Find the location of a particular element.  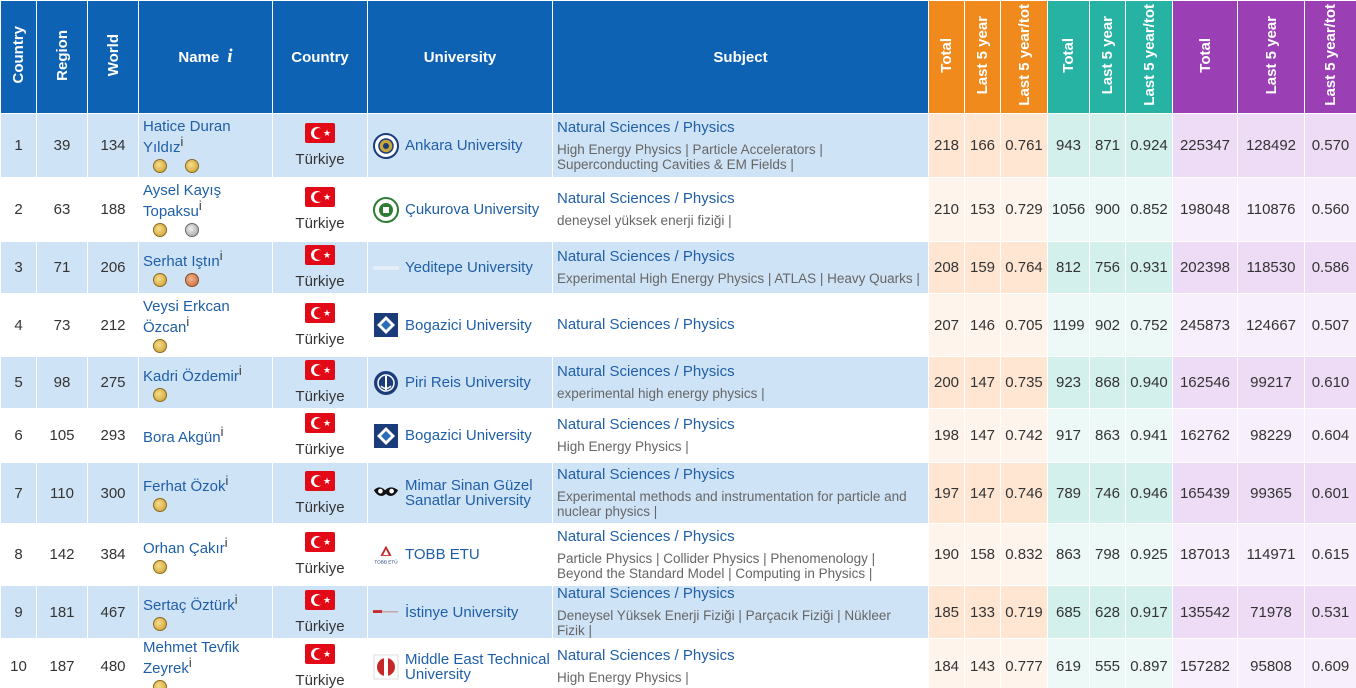

university-cell: TOBB ETÜ TOBB ETU is located at coordinates (460, 554).